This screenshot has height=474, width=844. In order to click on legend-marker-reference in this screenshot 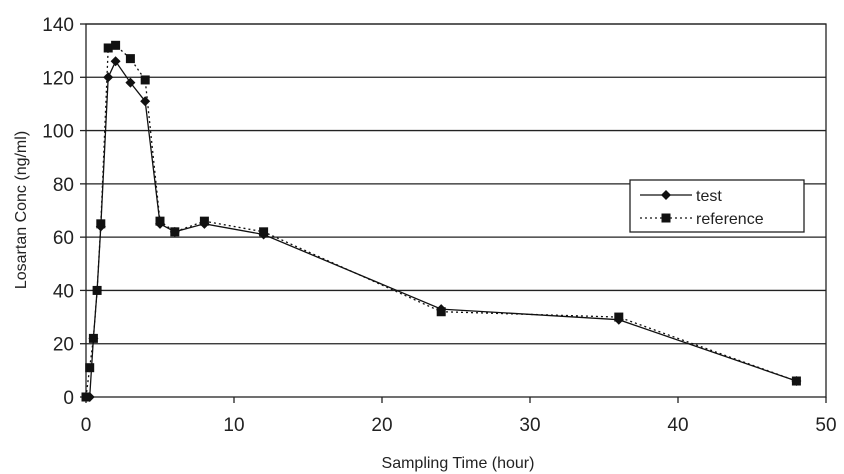, I will do `click(666, 218)`.